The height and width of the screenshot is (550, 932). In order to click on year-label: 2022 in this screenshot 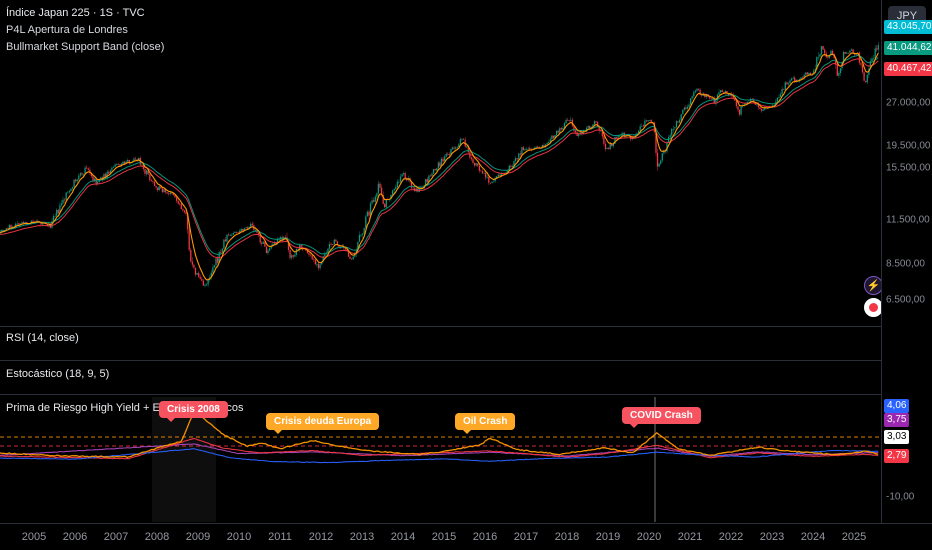, I will do `click(731, 537)`.